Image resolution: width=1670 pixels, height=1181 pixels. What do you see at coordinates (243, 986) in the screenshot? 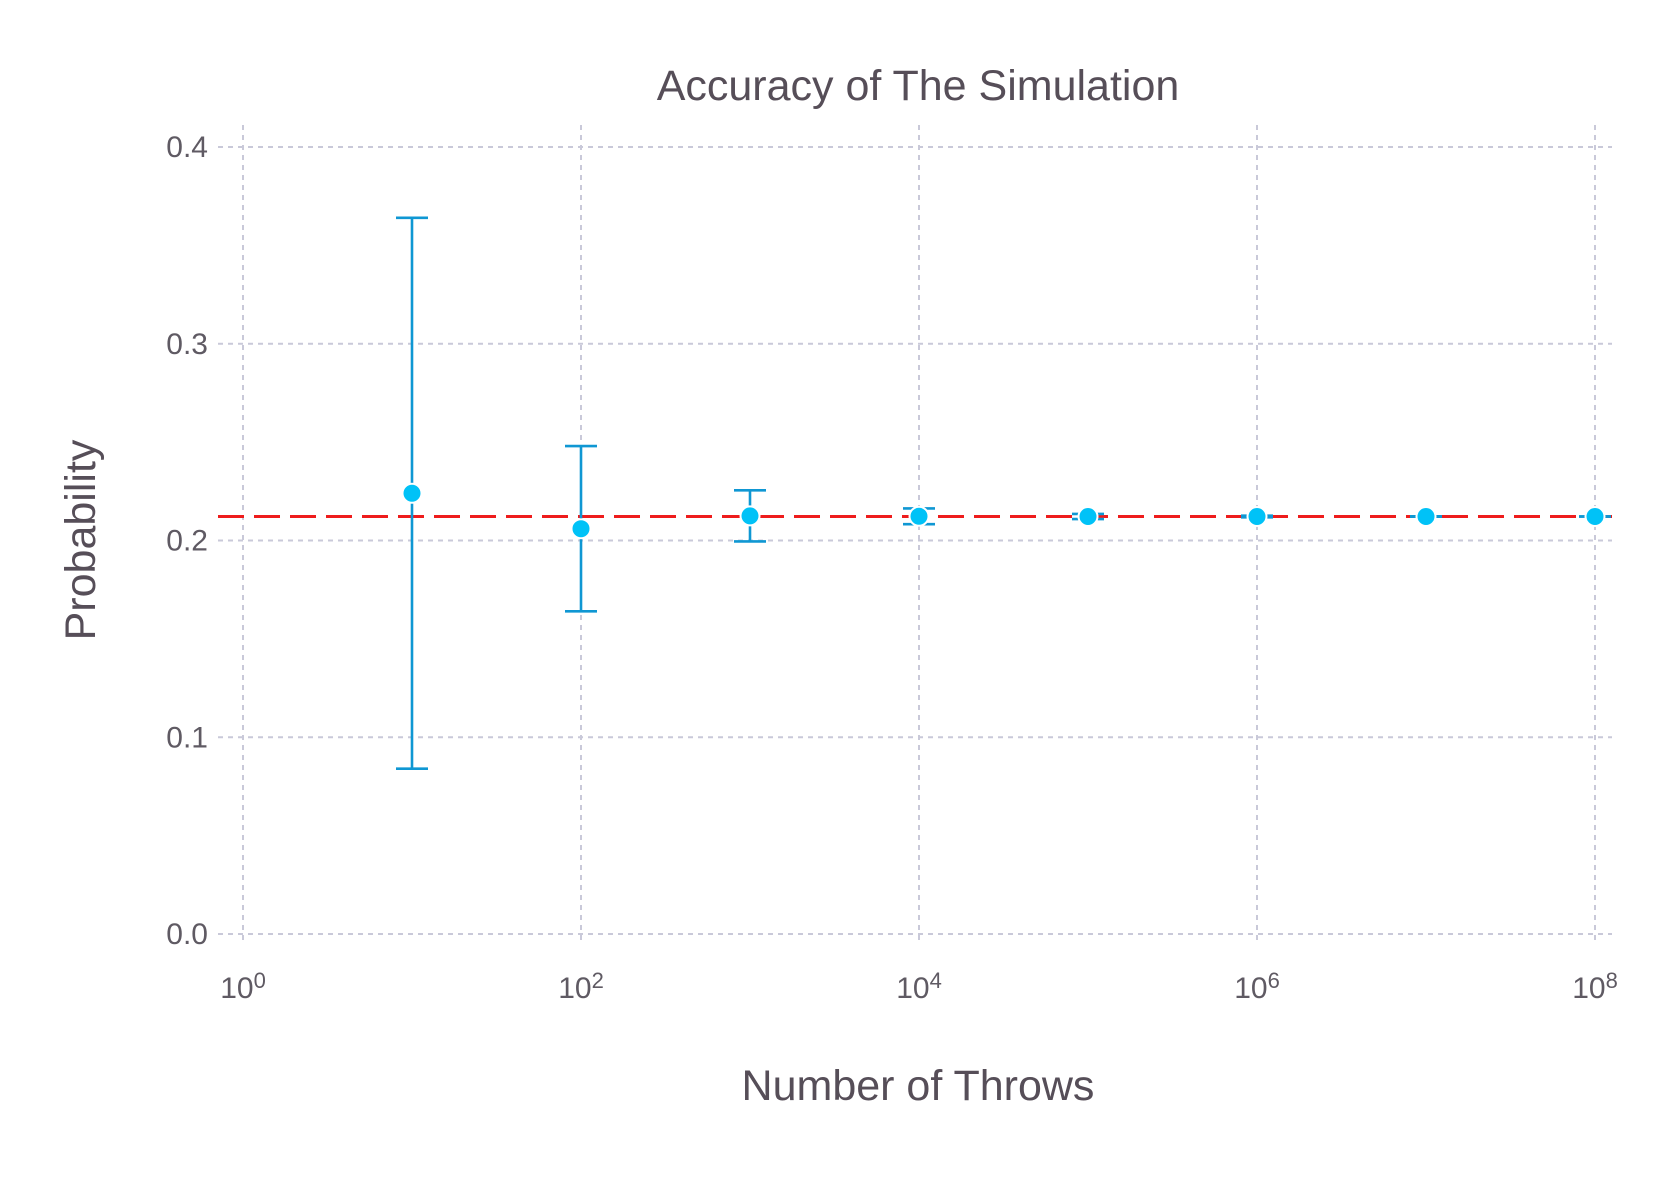
I see `x-tick-label-0: 10⁰` at bounding box center [243, 986].